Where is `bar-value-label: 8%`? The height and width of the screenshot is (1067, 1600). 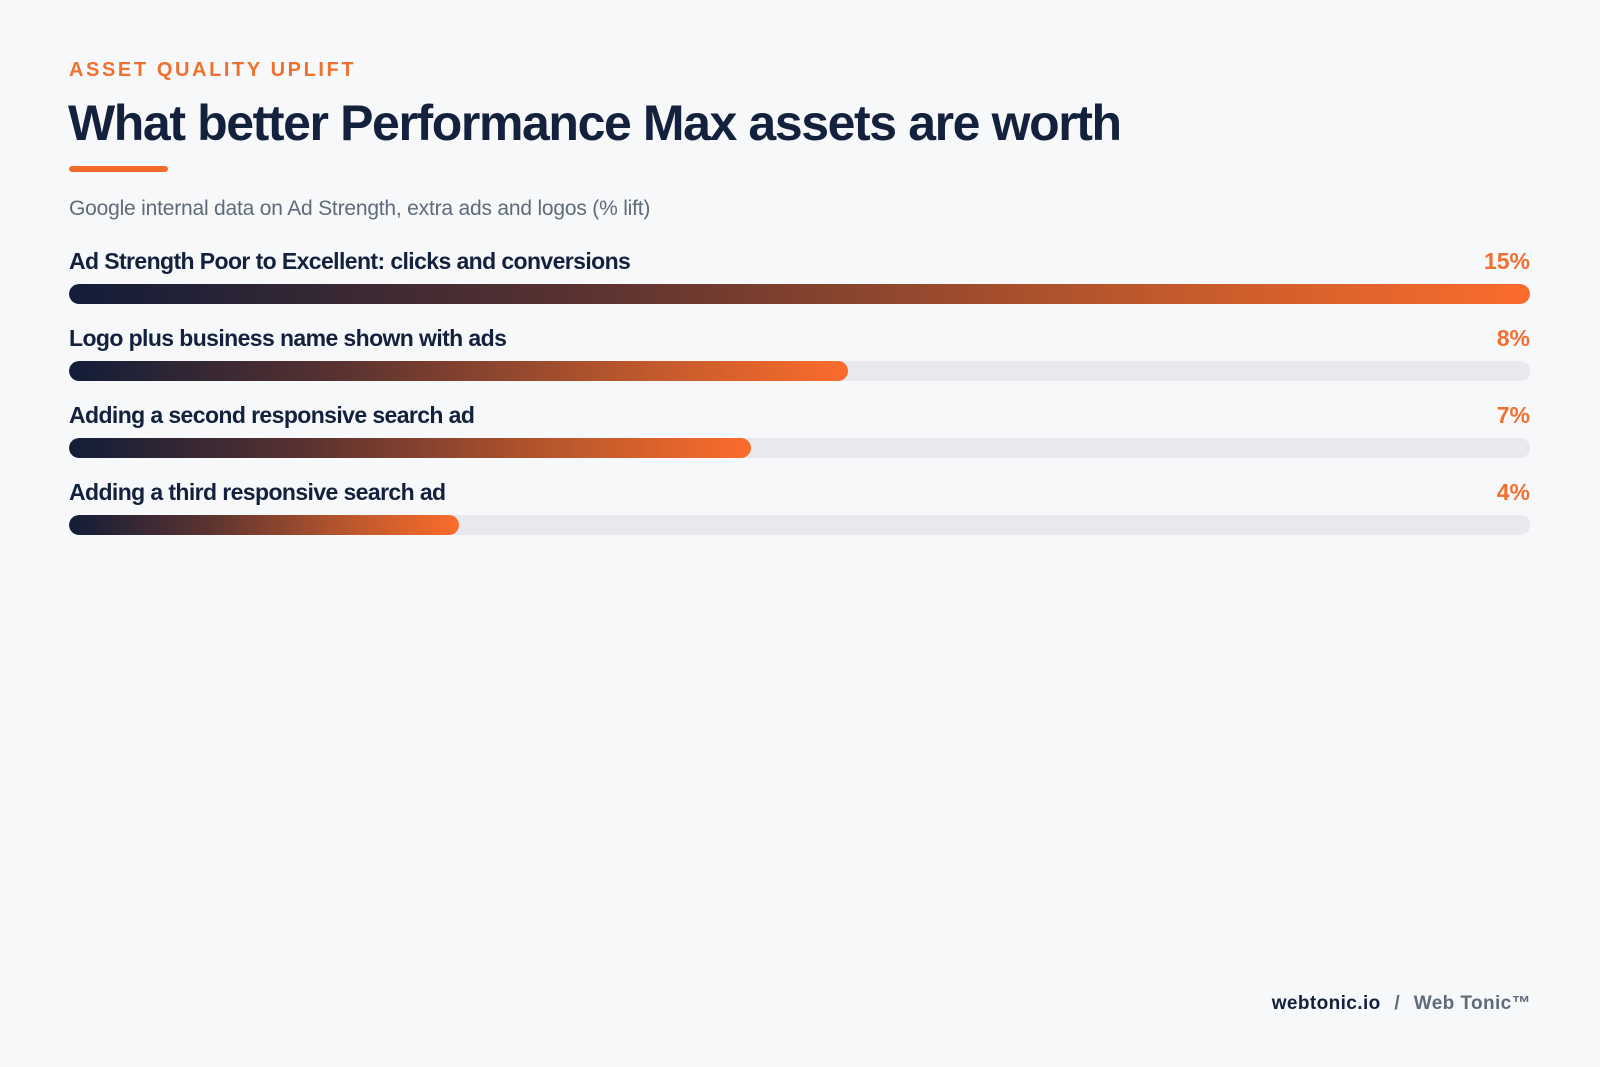
bar-value-label: 8% is located at coordinates (1513, 338).